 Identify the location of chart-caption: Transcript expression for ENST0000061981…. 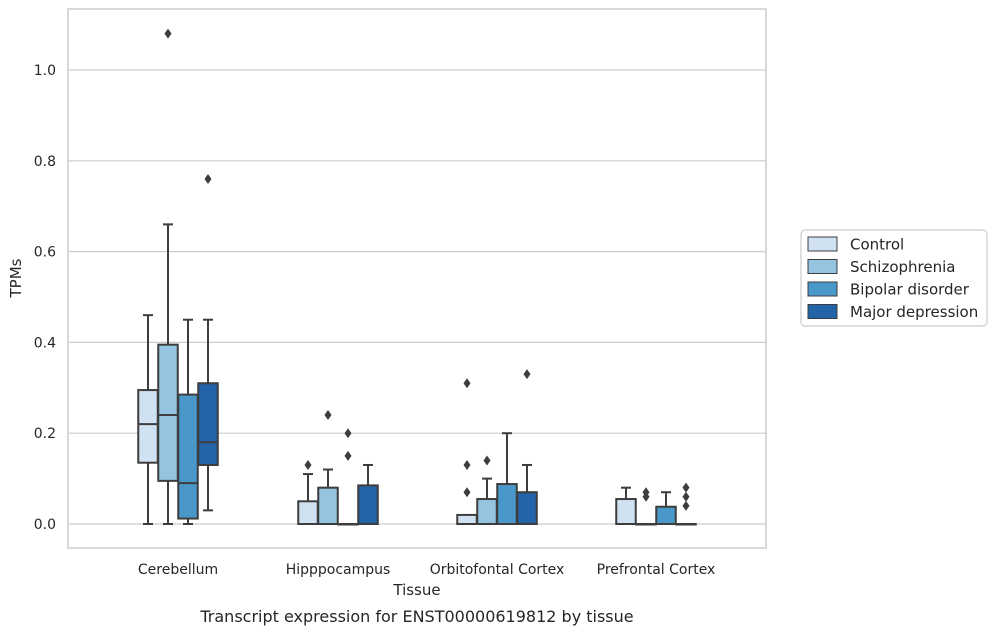
(416, 616).